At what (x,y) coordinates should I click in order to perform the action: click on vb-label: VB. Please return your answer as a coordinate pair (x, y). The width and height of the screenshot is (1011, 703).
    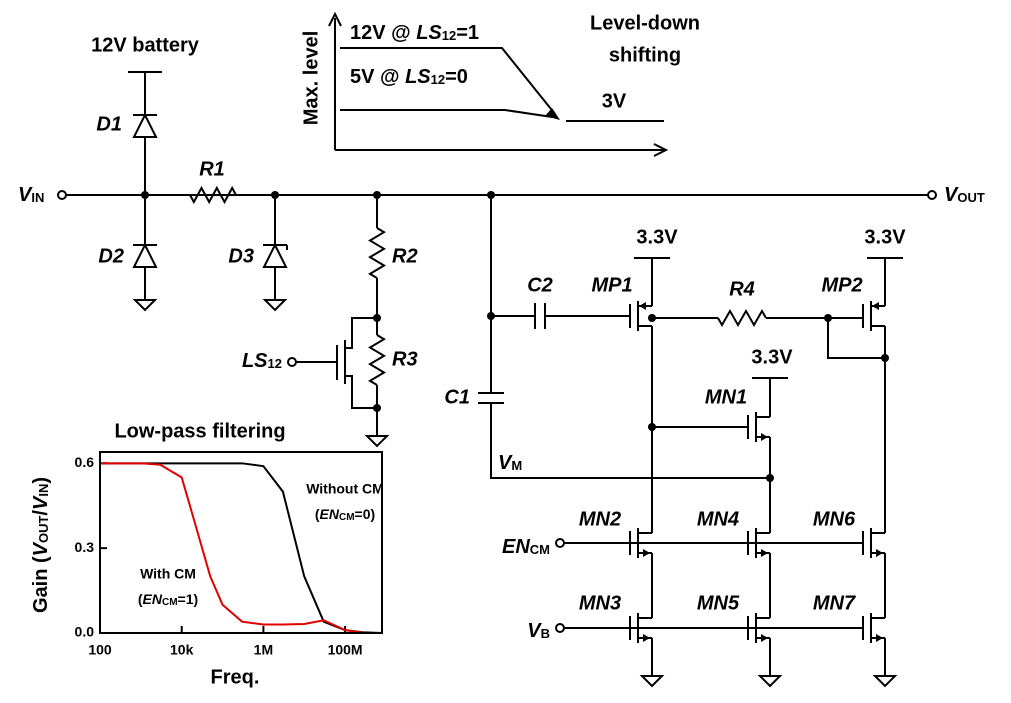
    Looking at the image, I should click on (538, 631).